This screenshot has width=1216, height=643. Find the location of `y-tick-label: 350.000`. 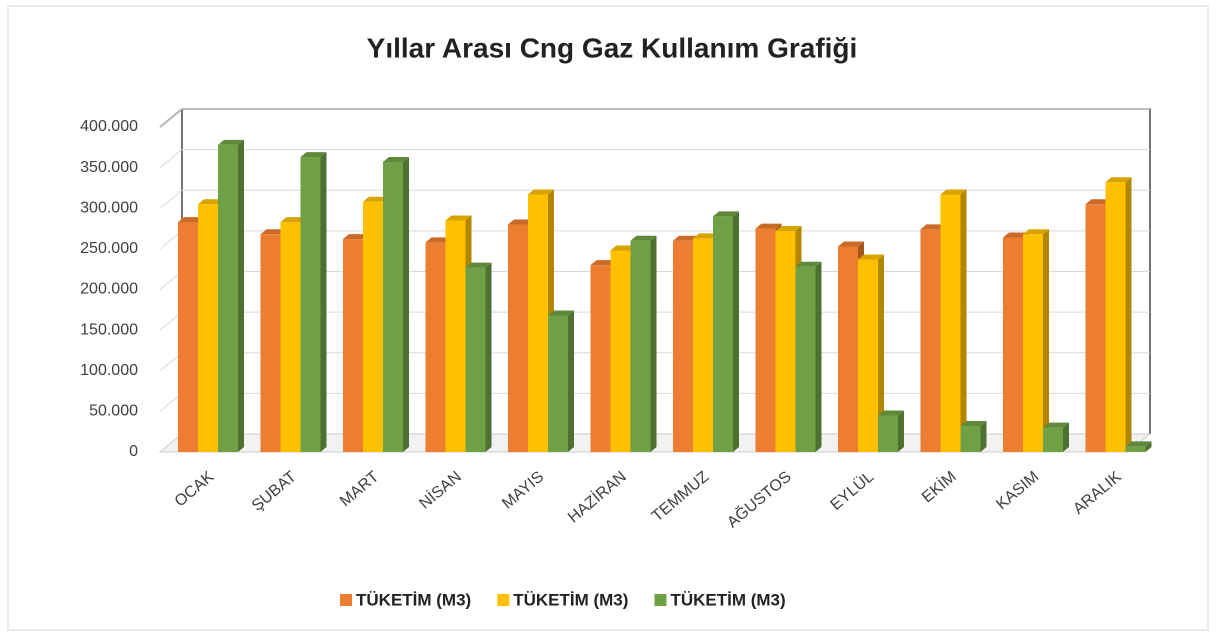

y-tick-label: 350.000 is located at coordinates (109, 167).